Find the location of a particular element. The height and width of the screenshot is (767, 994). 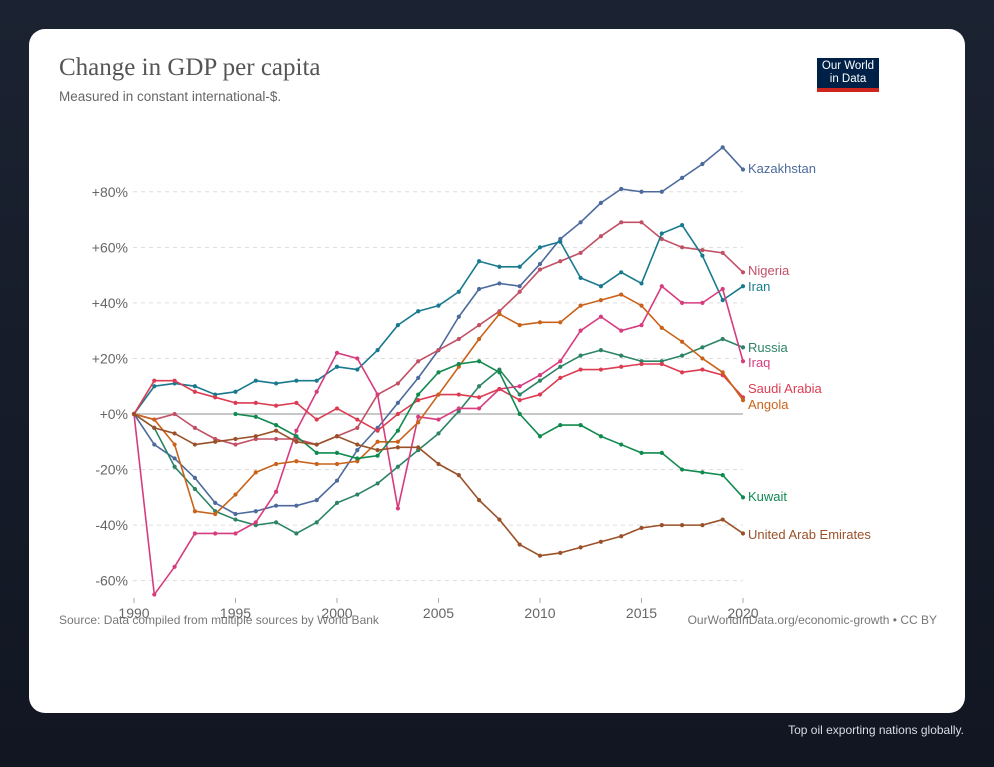

series-label-kazakhstan: Kazakhstan is located at coordinates (782, 168).